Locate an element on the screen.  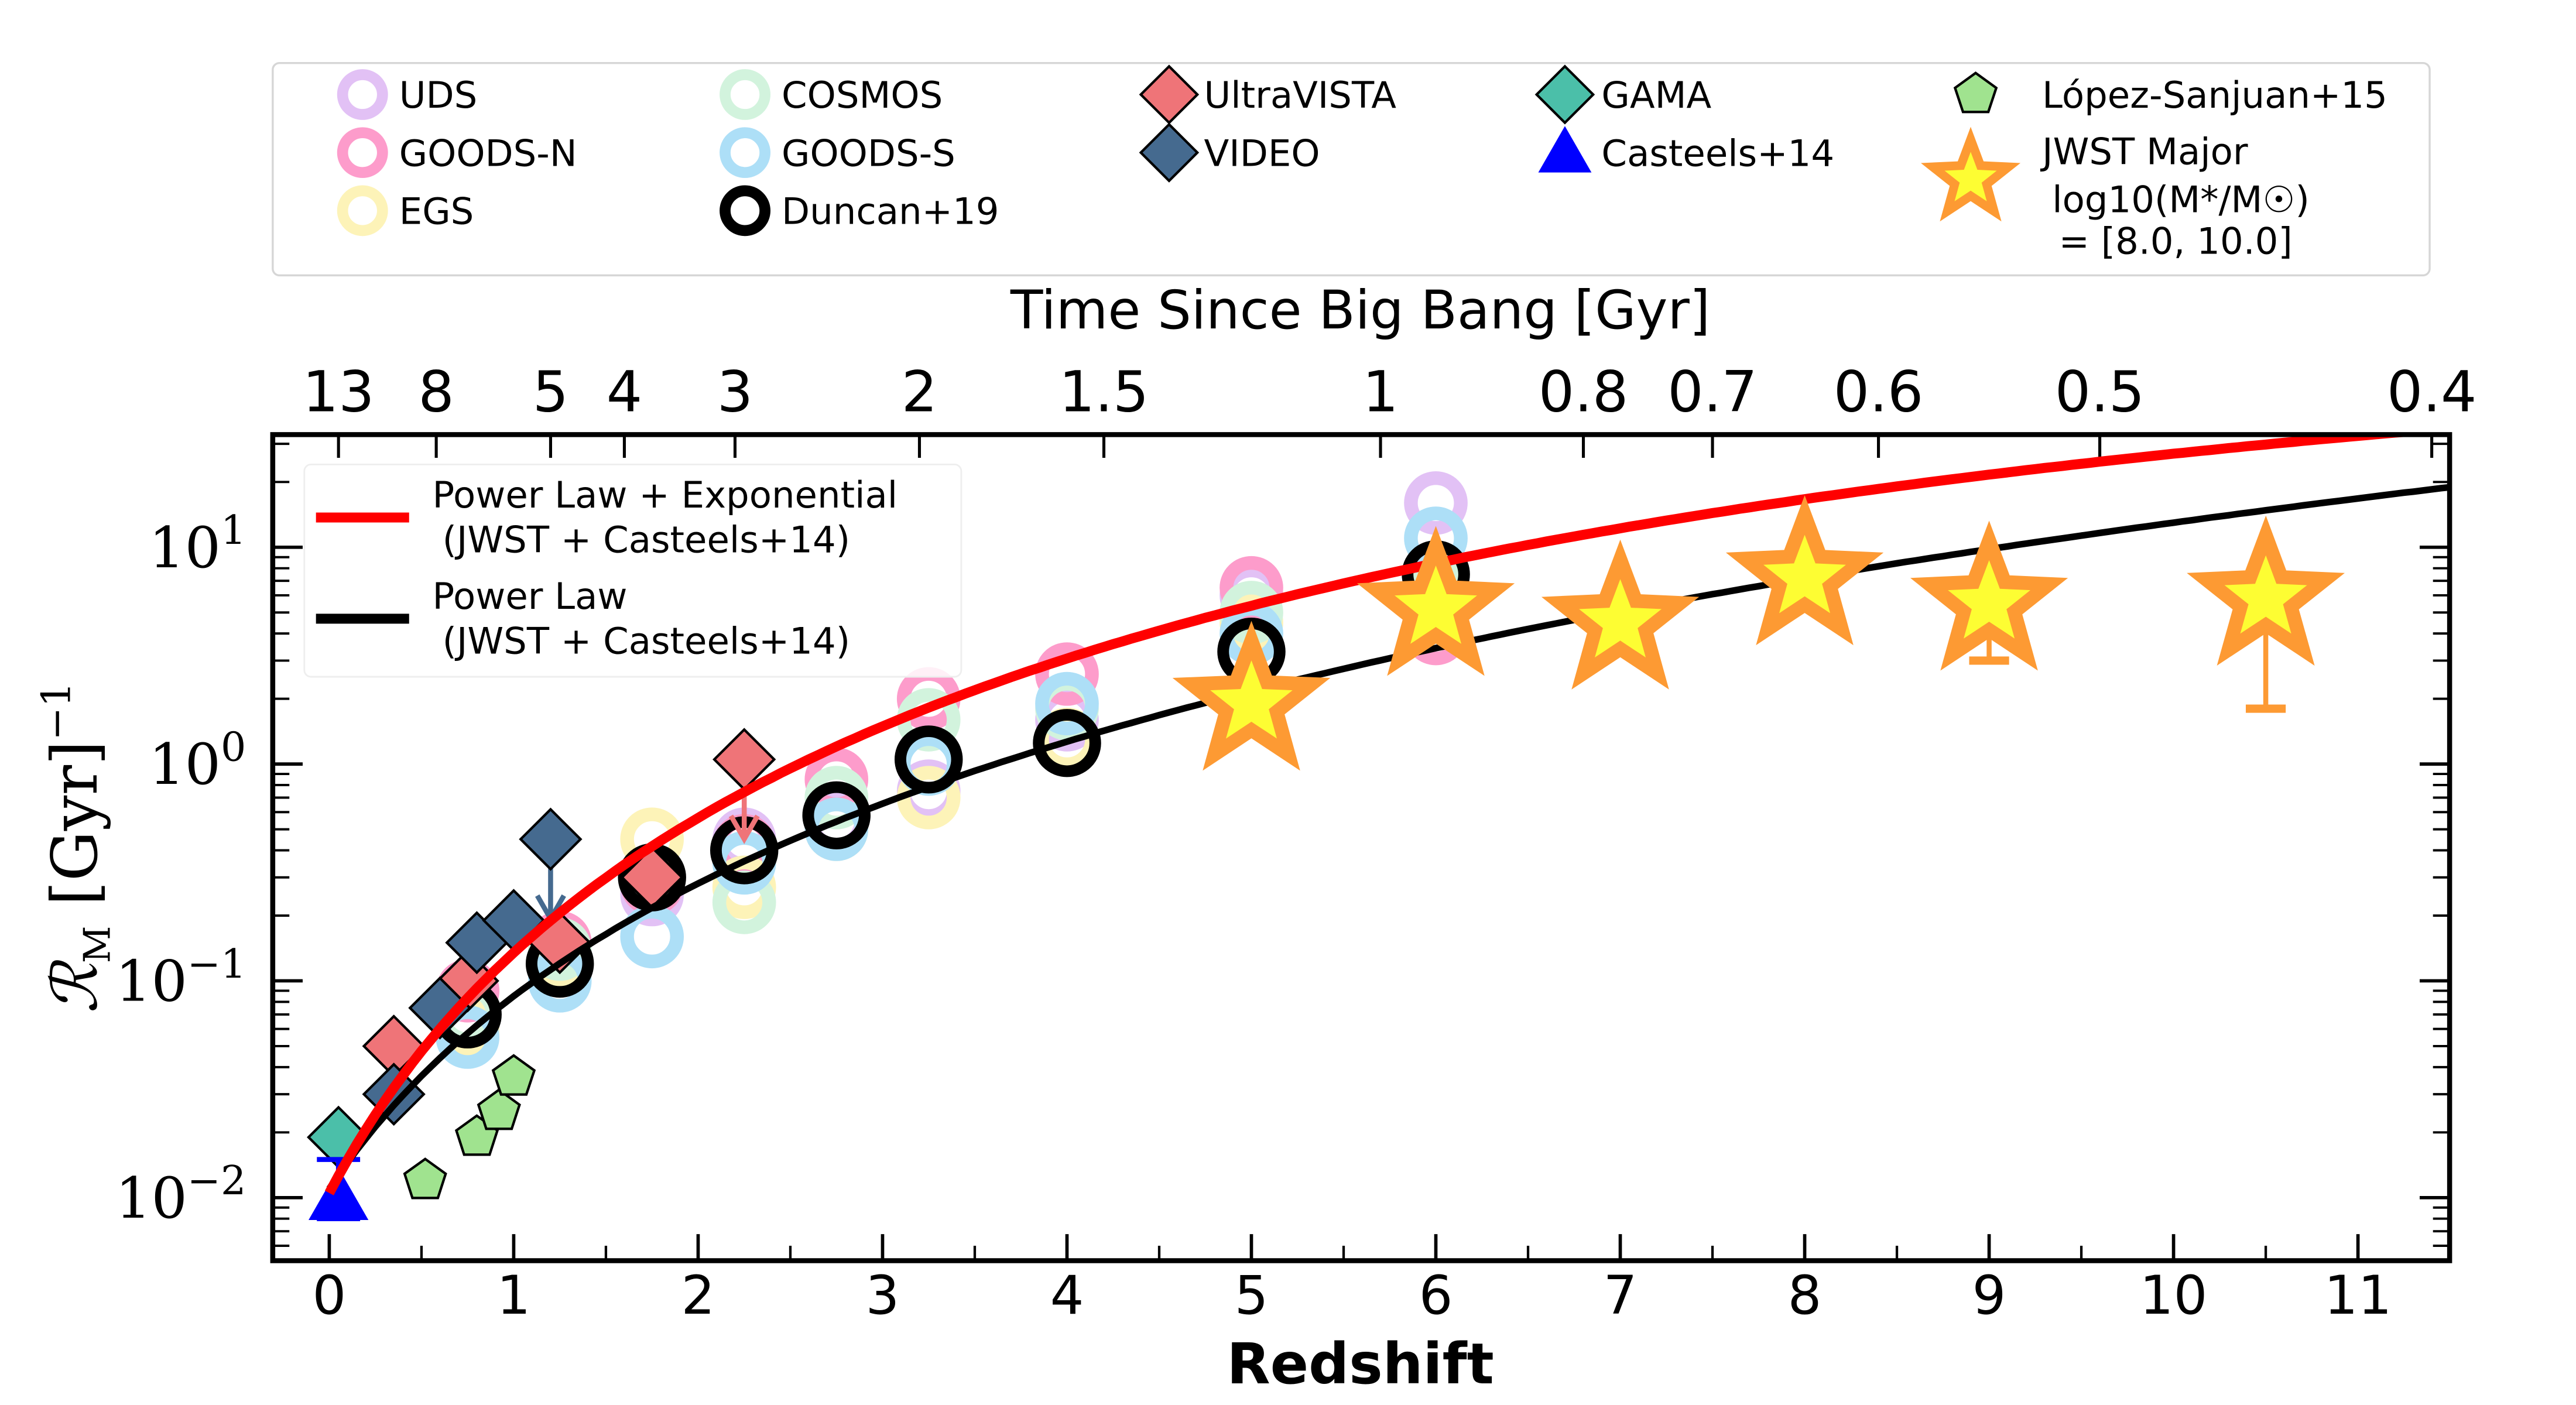
triangle-icon is located at coordinates (1565, 150).